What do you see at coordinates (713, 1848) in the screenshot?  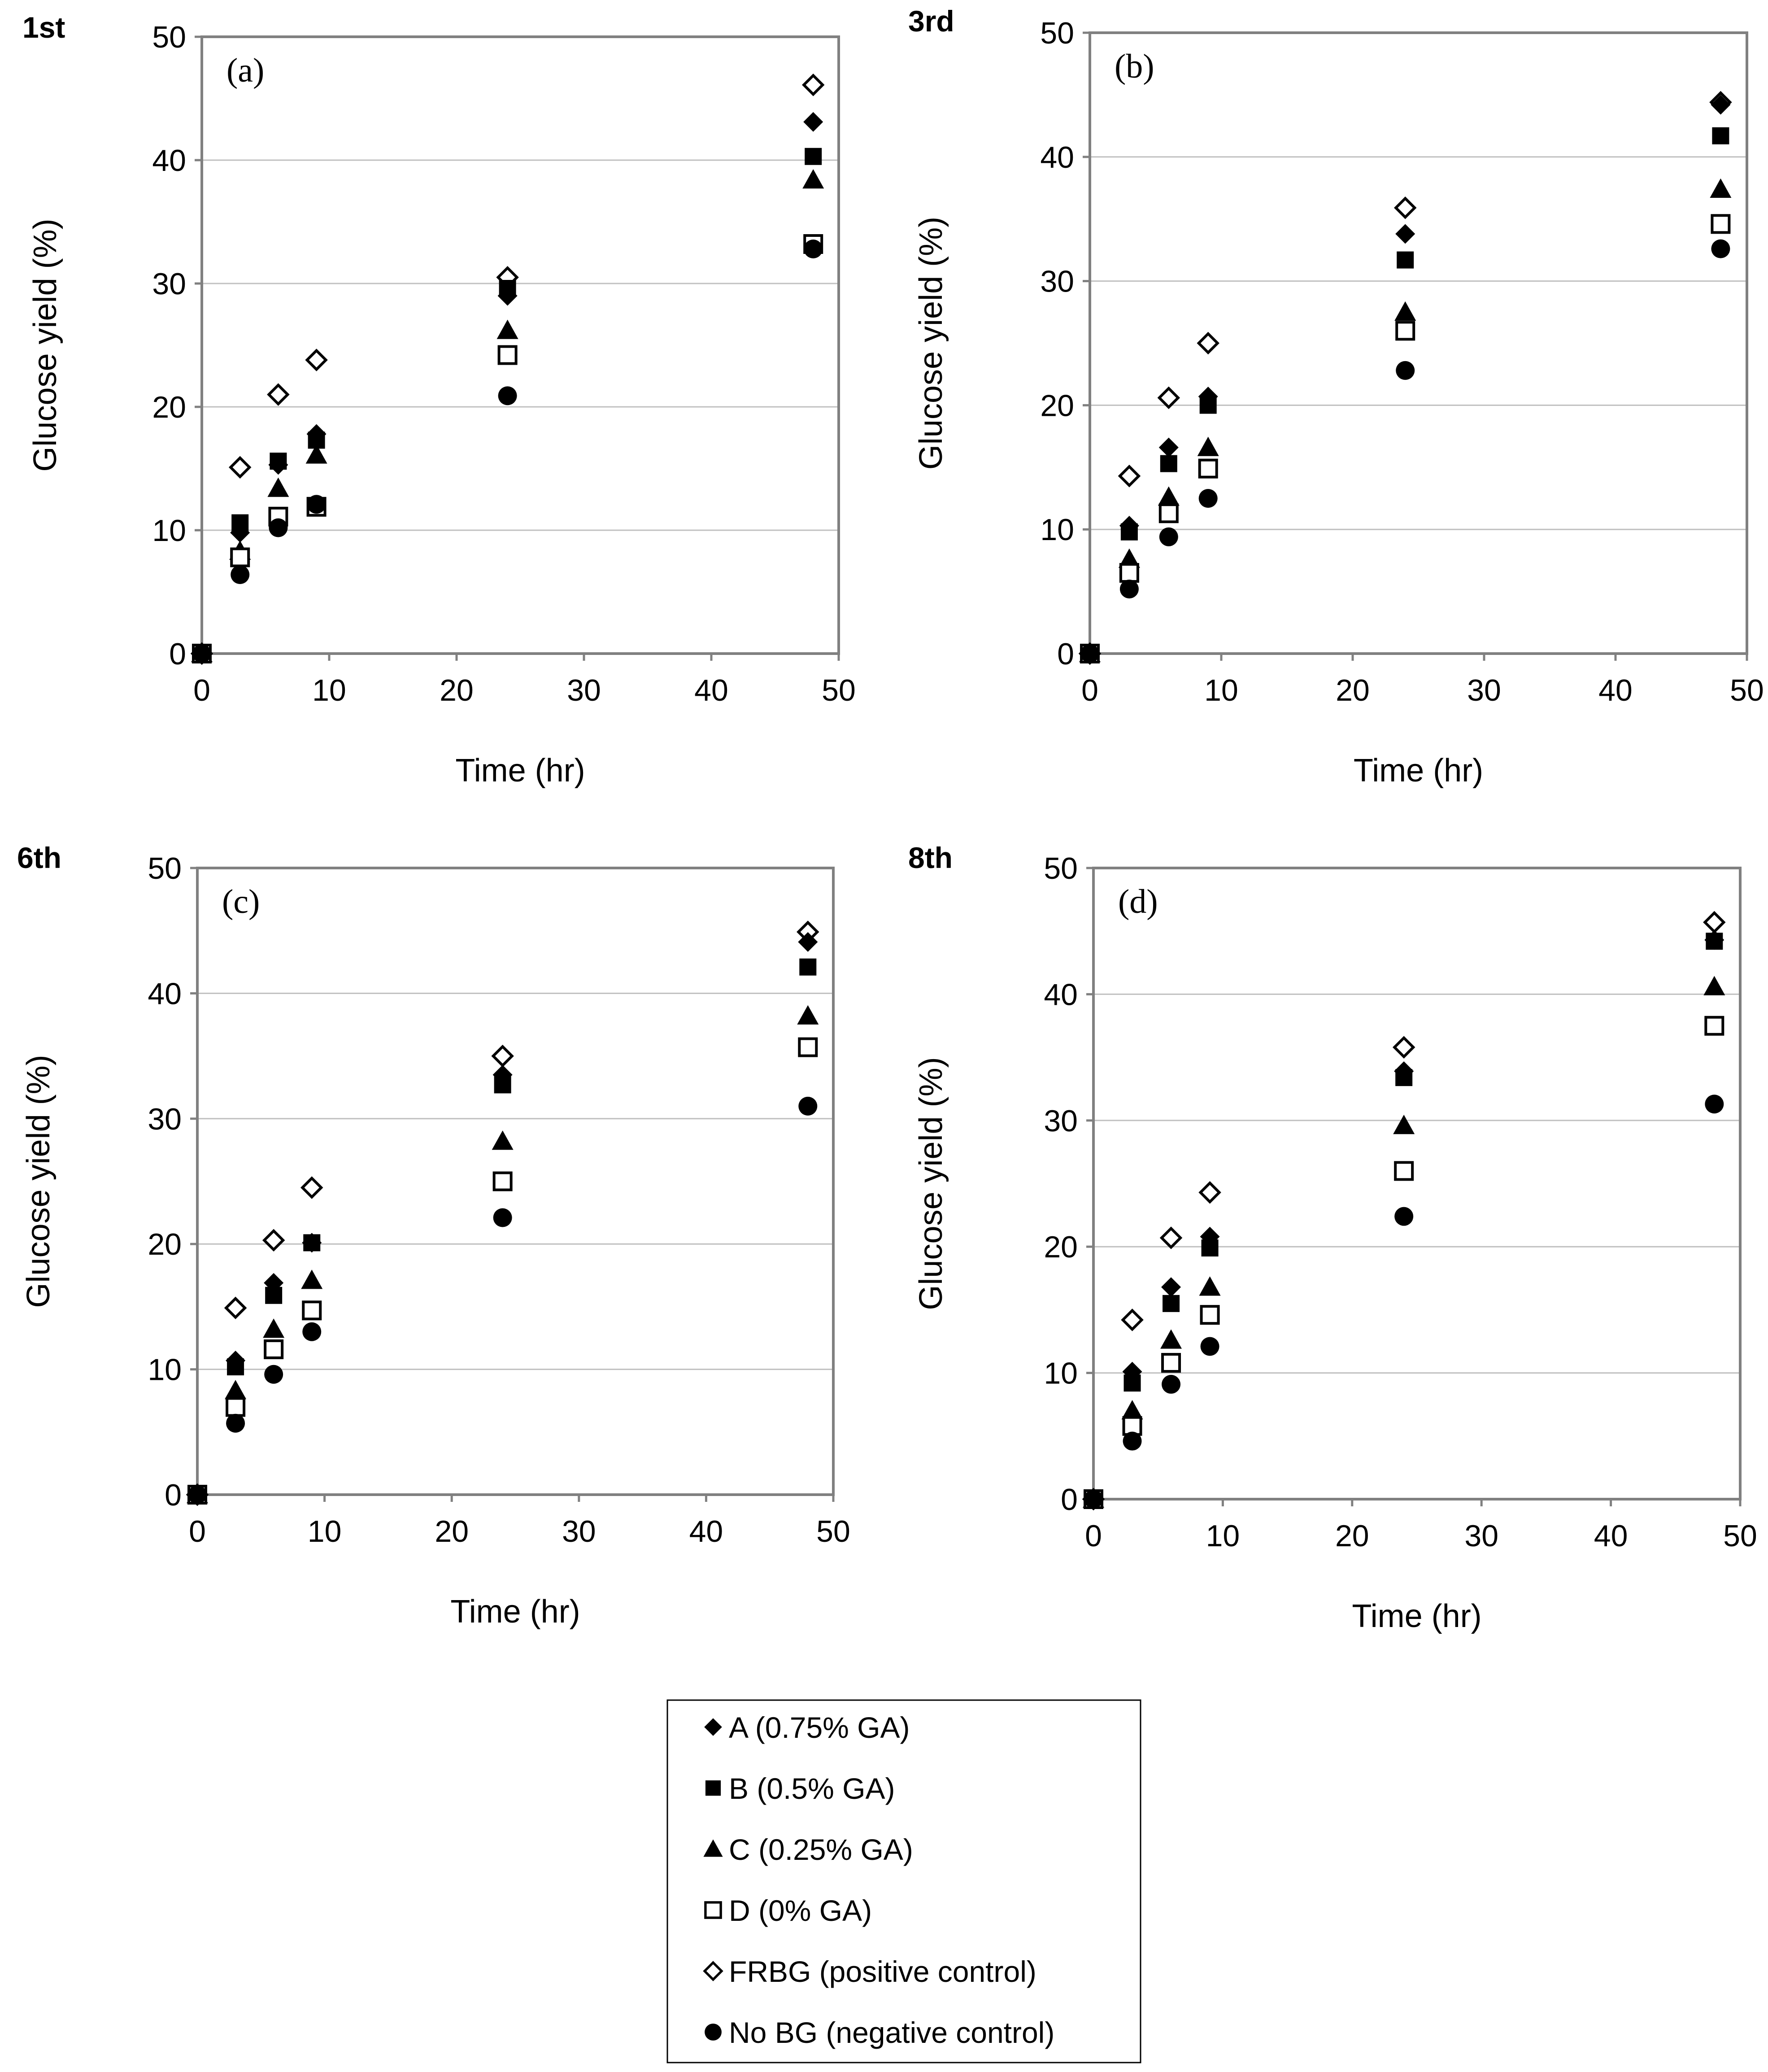 I see `legend-marker-C` at bounding box center [713, 1848].